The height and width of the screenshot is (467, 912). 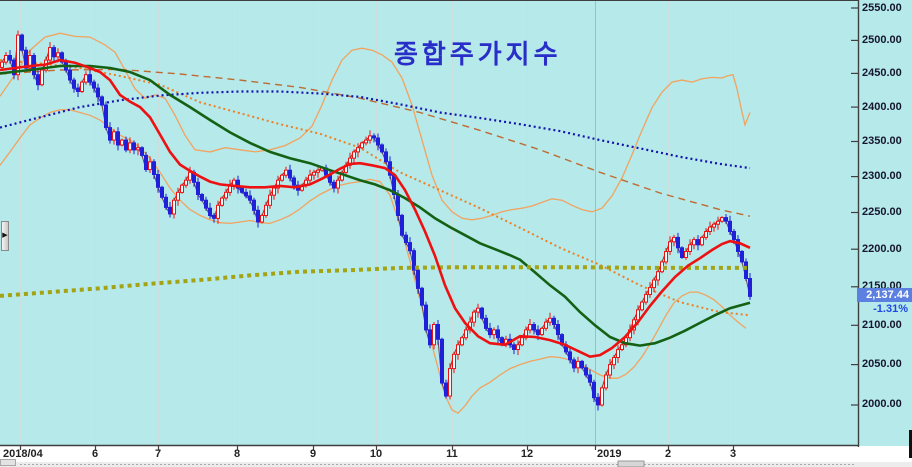 What do you see at coordinates (882, 212) in the screenshot?
I see `y-axis-label: 2250.00` at bounding box center [882, 212].